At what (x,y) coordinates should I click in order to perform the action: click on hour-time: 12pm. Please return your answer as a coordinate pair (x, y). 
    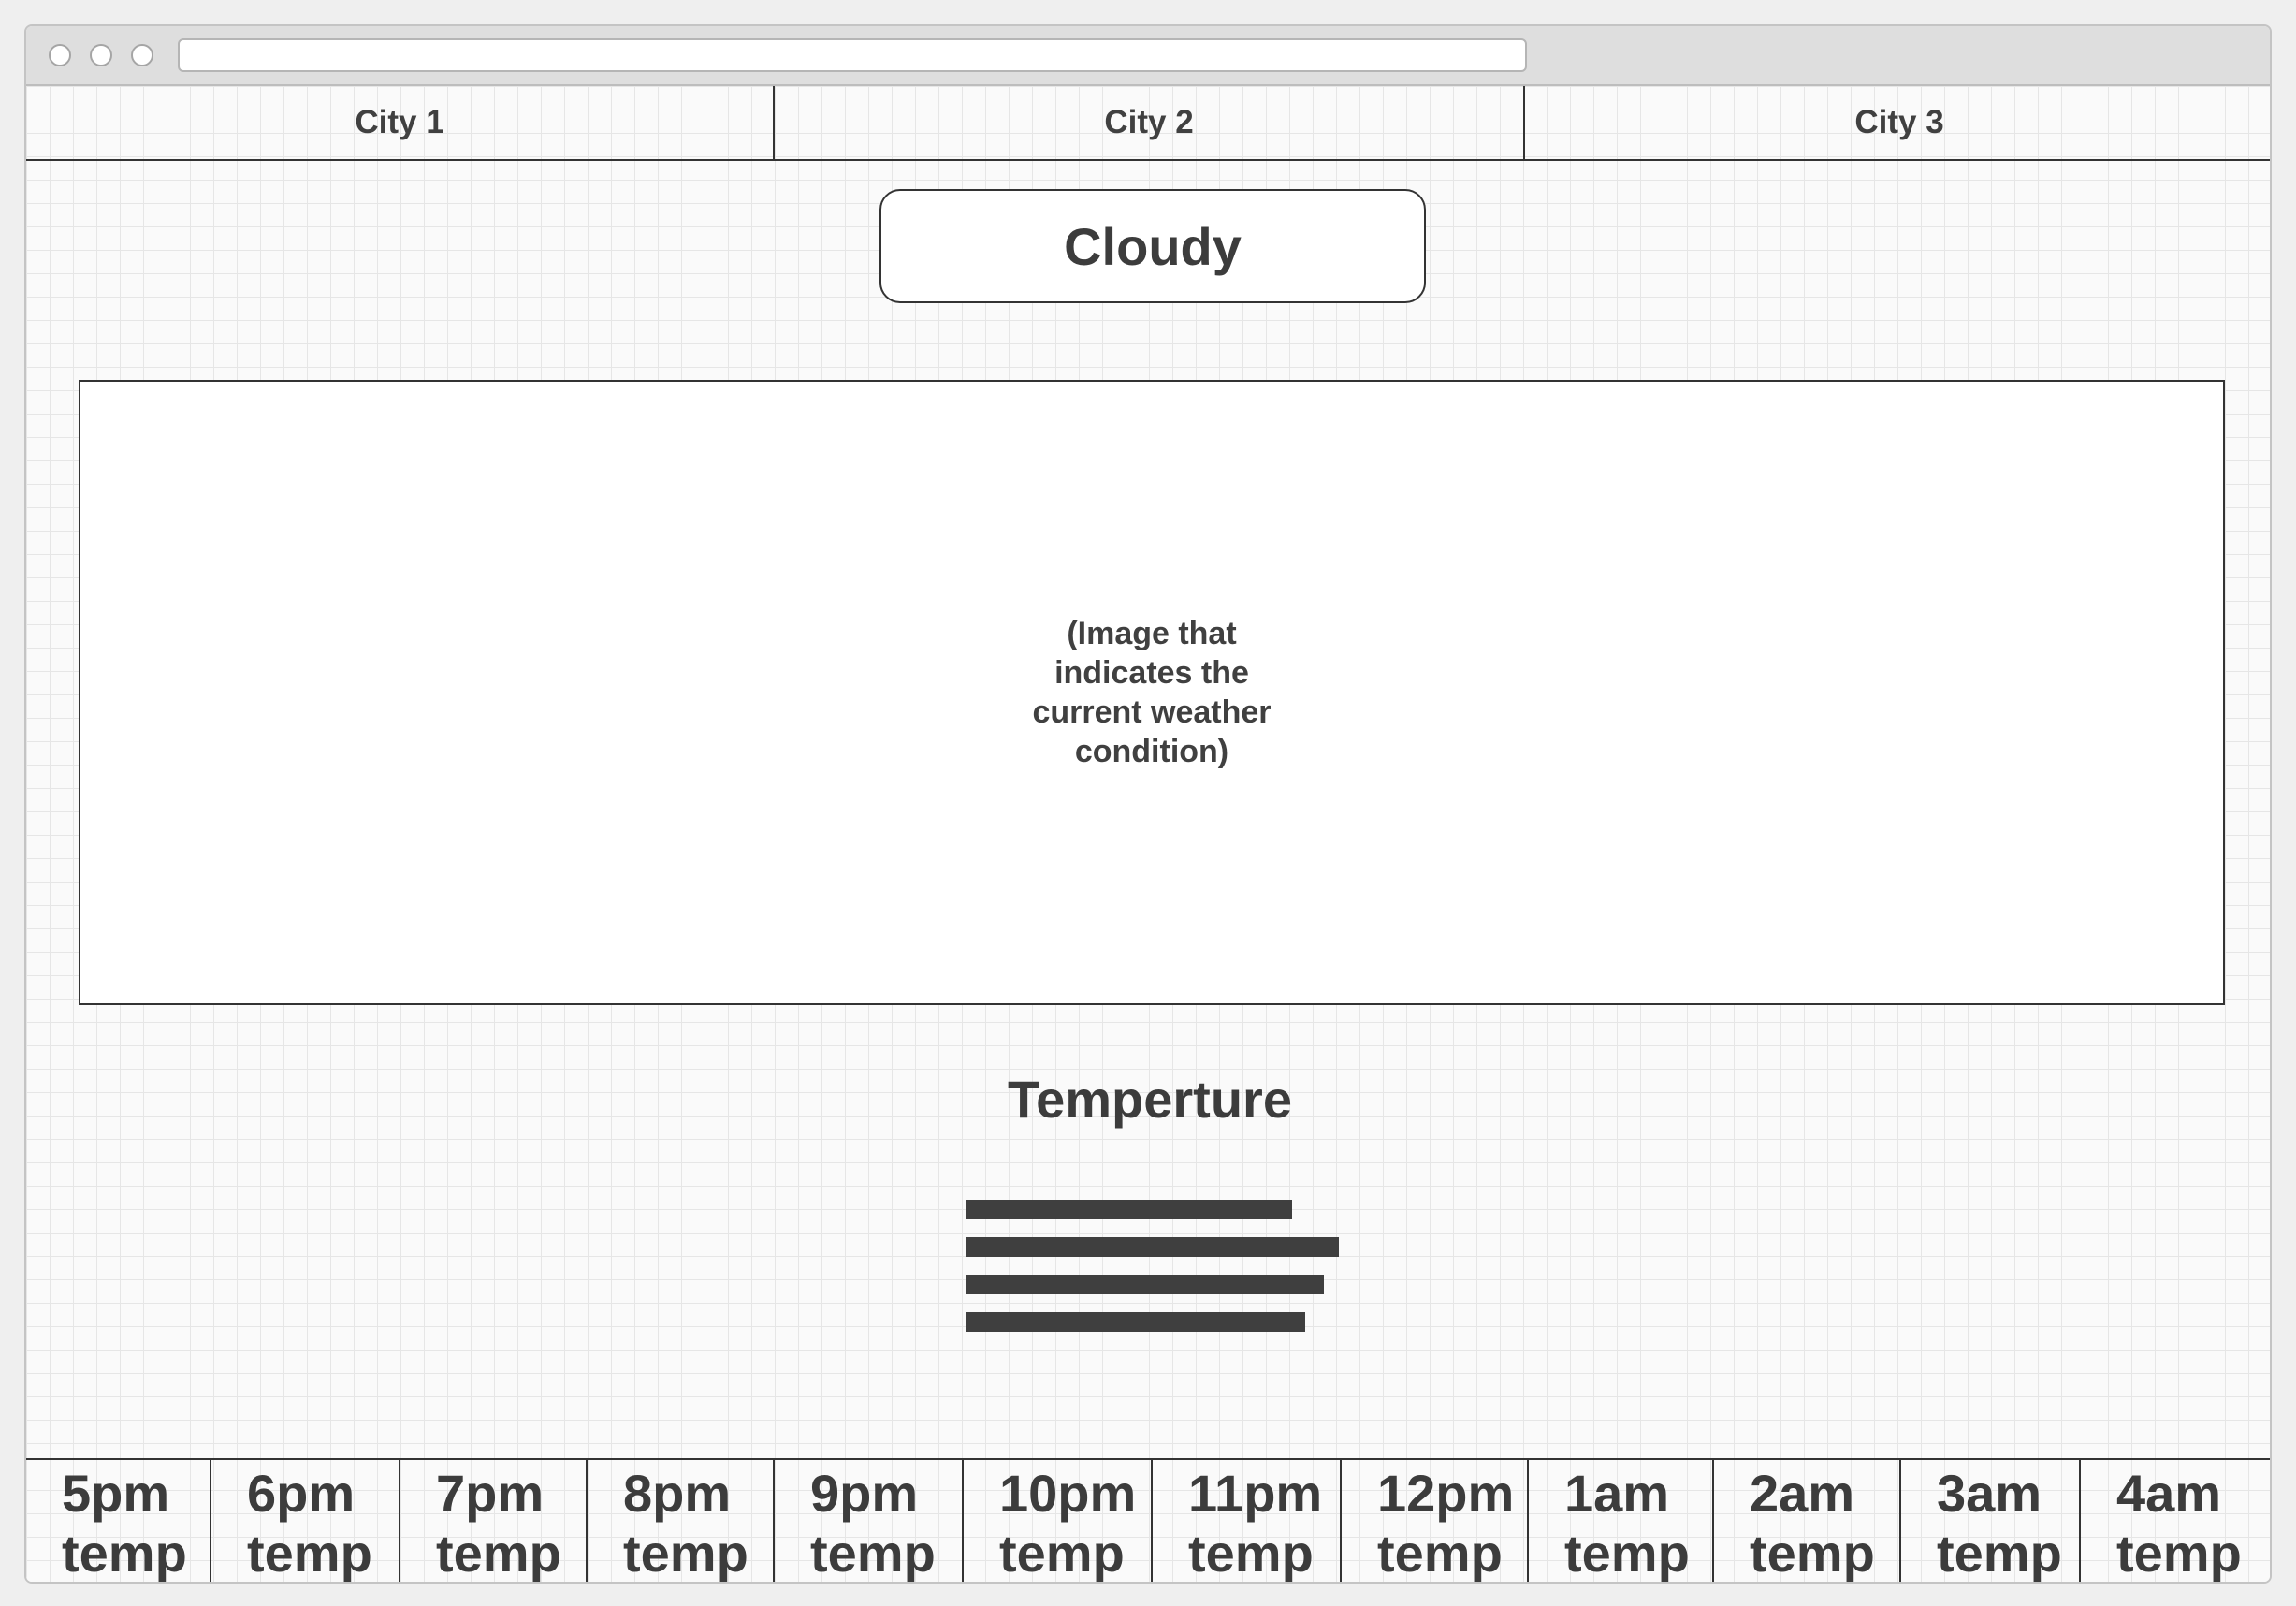
    Looking at the image, I should click on (1446, 1493).